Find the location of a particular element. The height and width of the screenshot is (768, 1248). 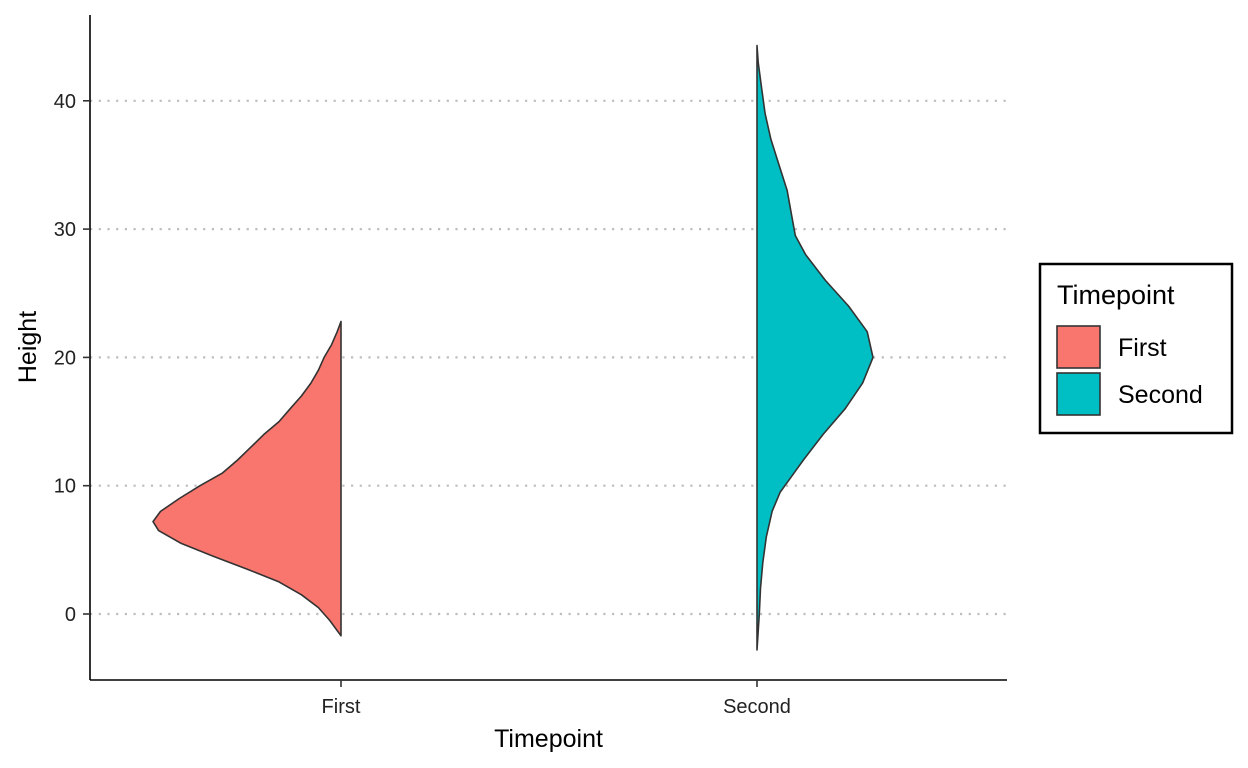

legend-label-first: First is located at coordinates (1142, 348).